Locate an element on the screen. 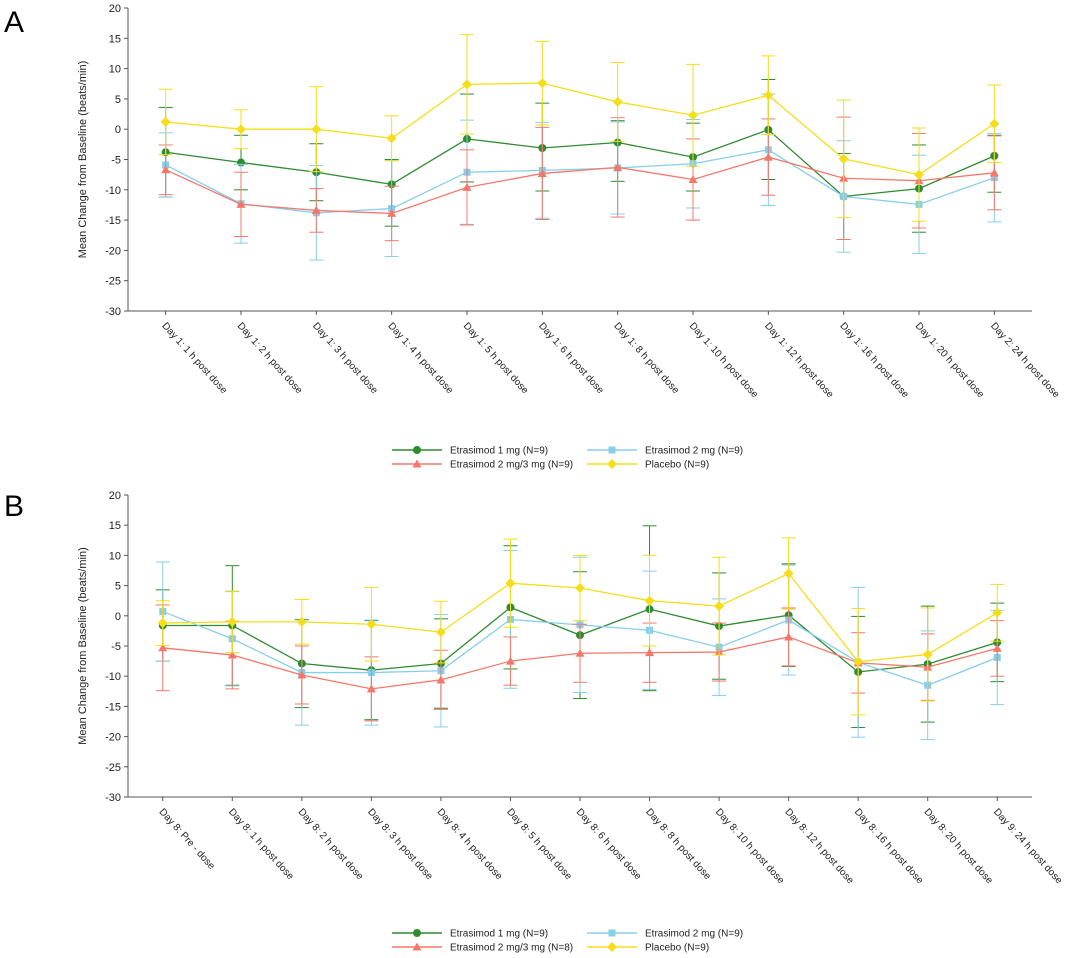  x-tick-label: Day 8: 4 h post dose is located at coordinates (470, 845).